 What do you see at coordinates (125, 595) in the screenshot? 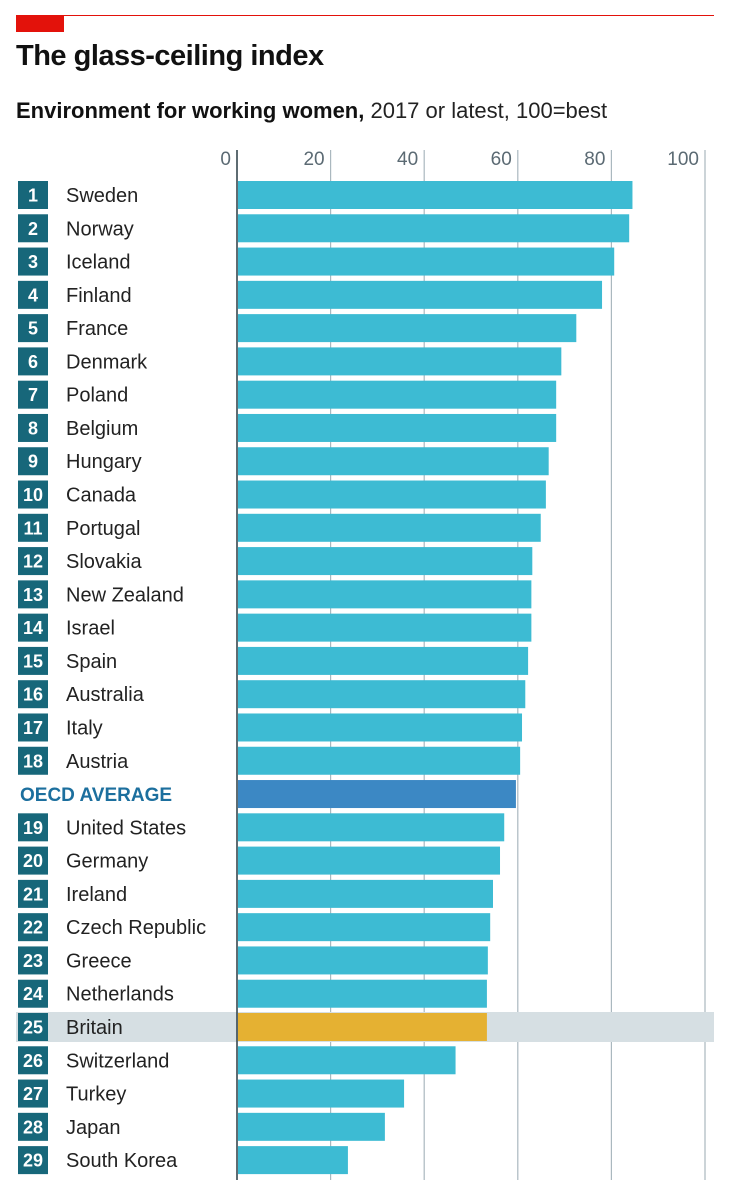
I see `row-label-new-zealand: New Zealand` at bounding box center [125, 595].